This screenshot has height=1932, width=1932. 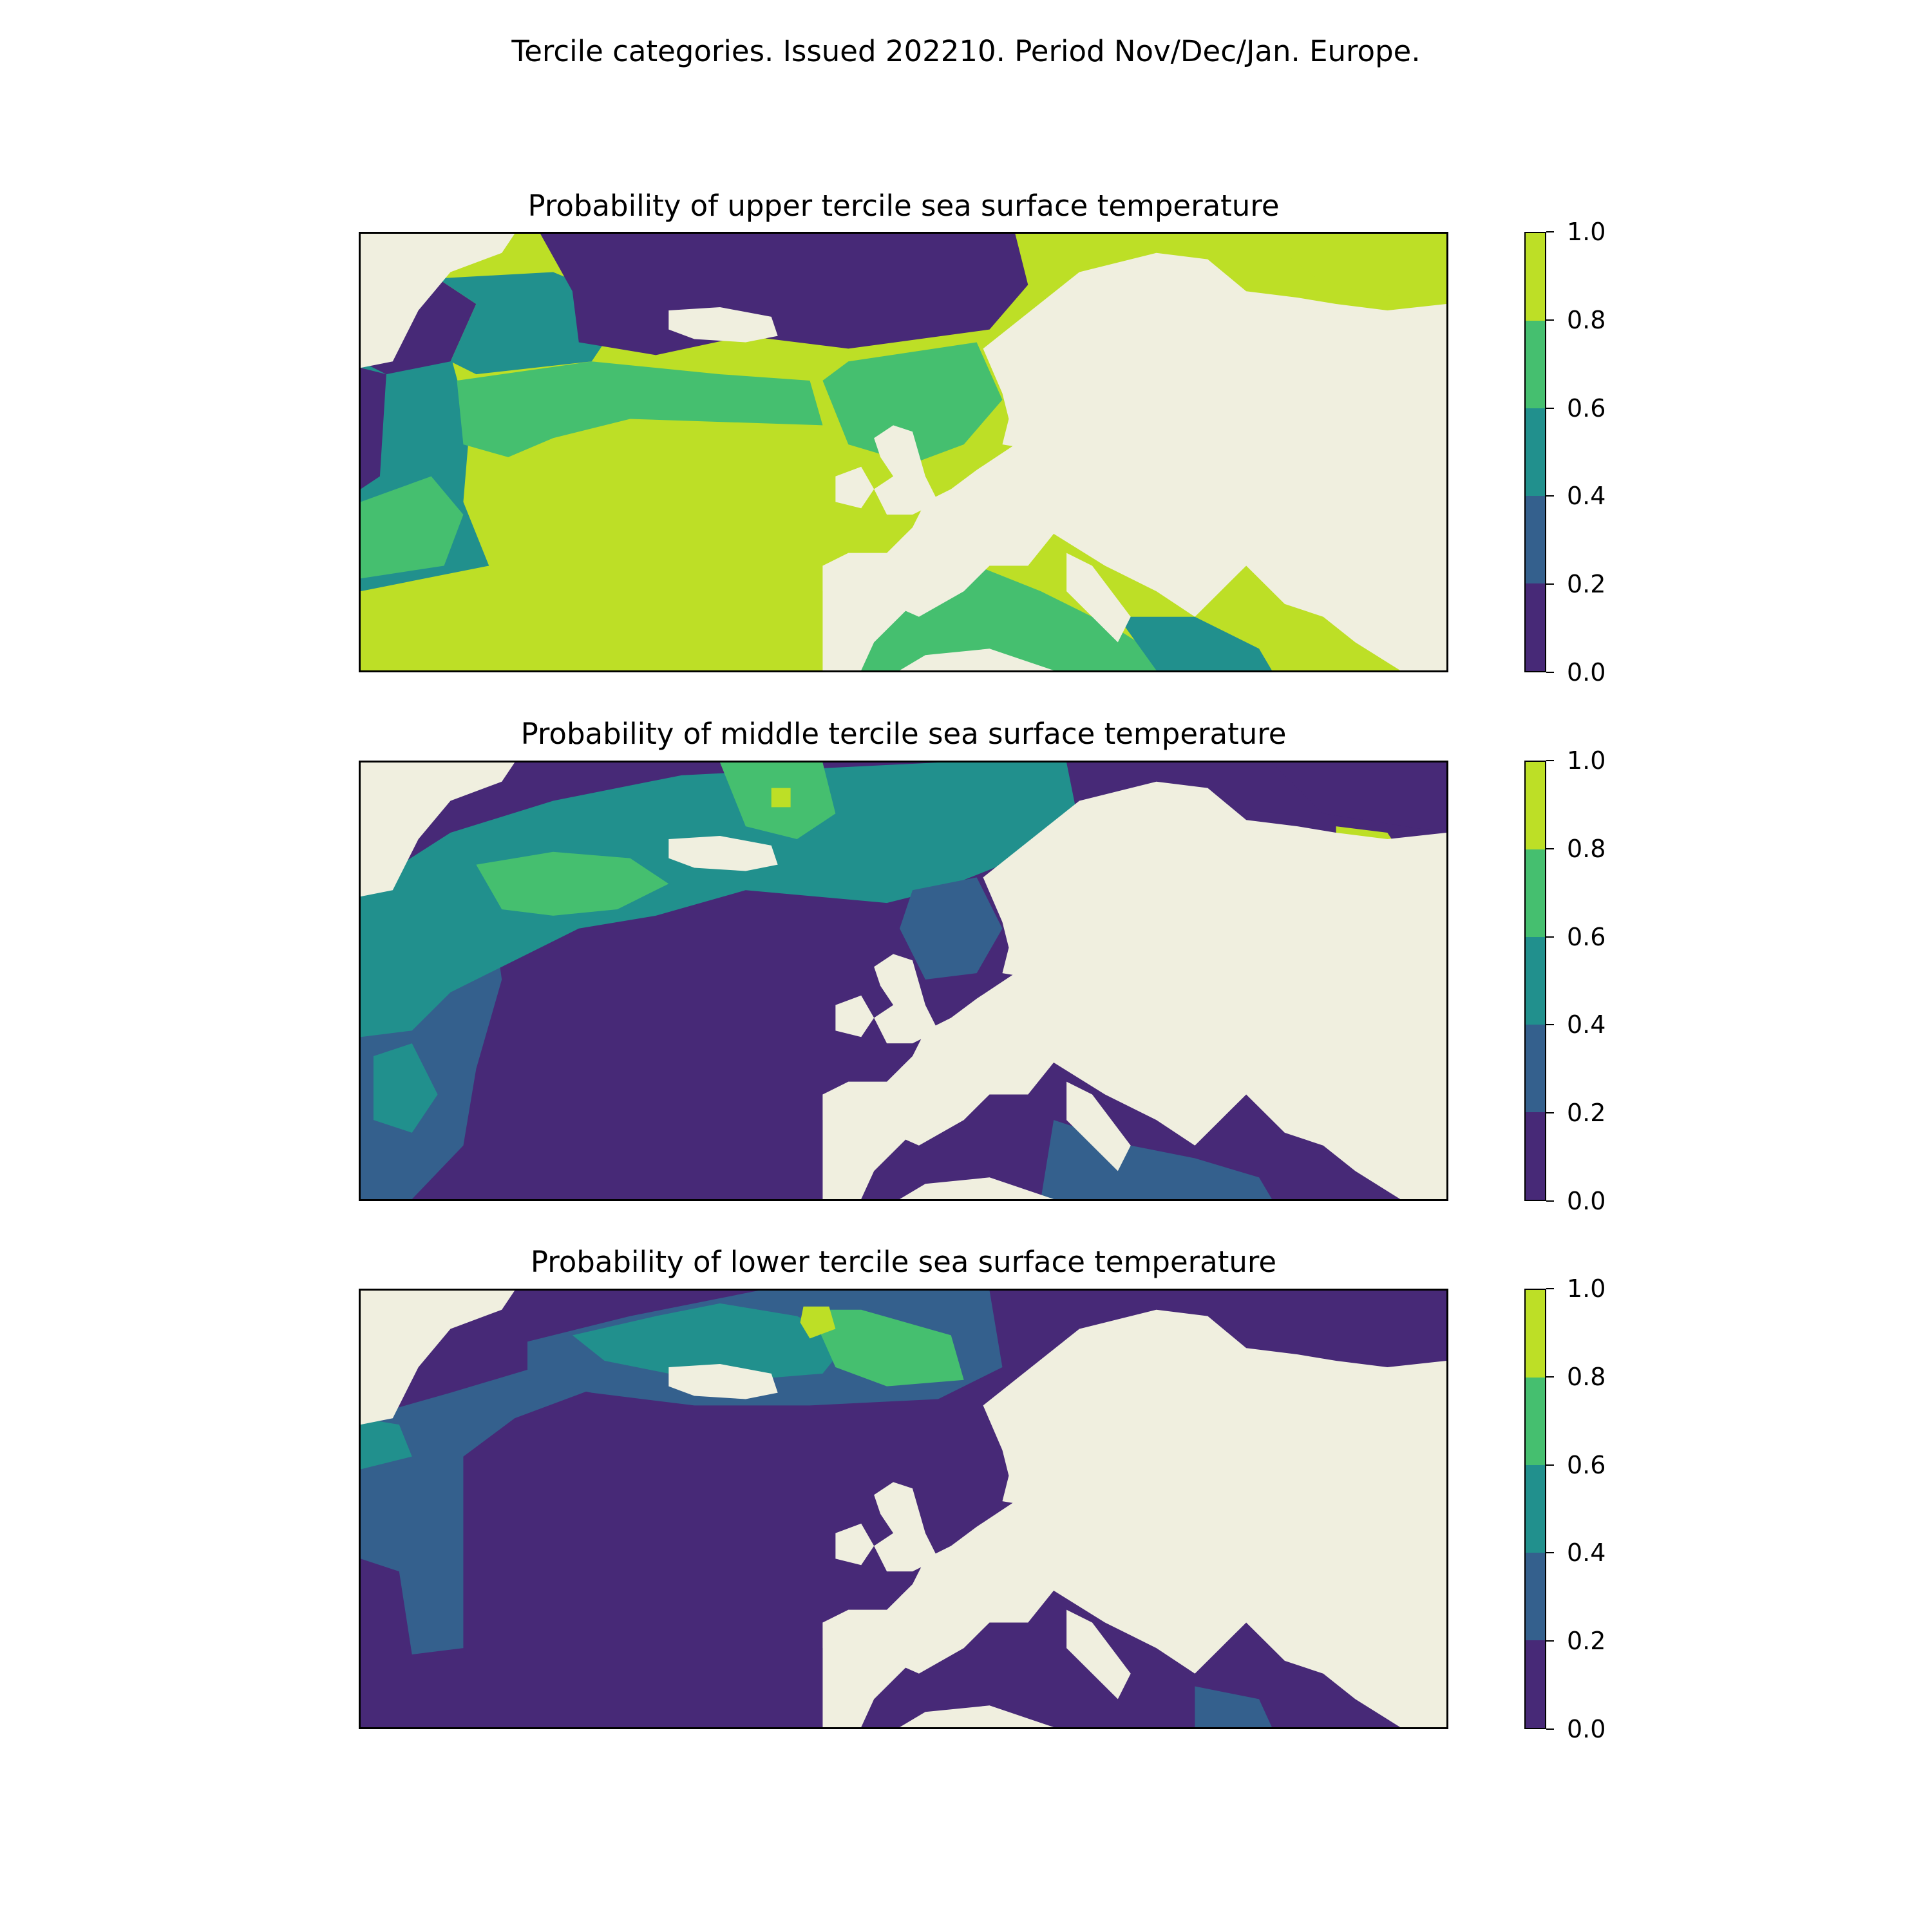 What do you see at coordinates (781, 798) in the screenshot?
I see `region-hotspot` at bounding box center [781, 798].